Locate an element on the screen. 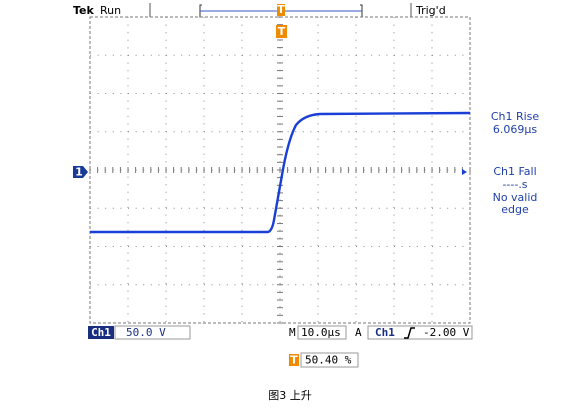 This screenshot has height=410, width=580. trigger-level: -2.00 V is located at coordinates (446, 332).